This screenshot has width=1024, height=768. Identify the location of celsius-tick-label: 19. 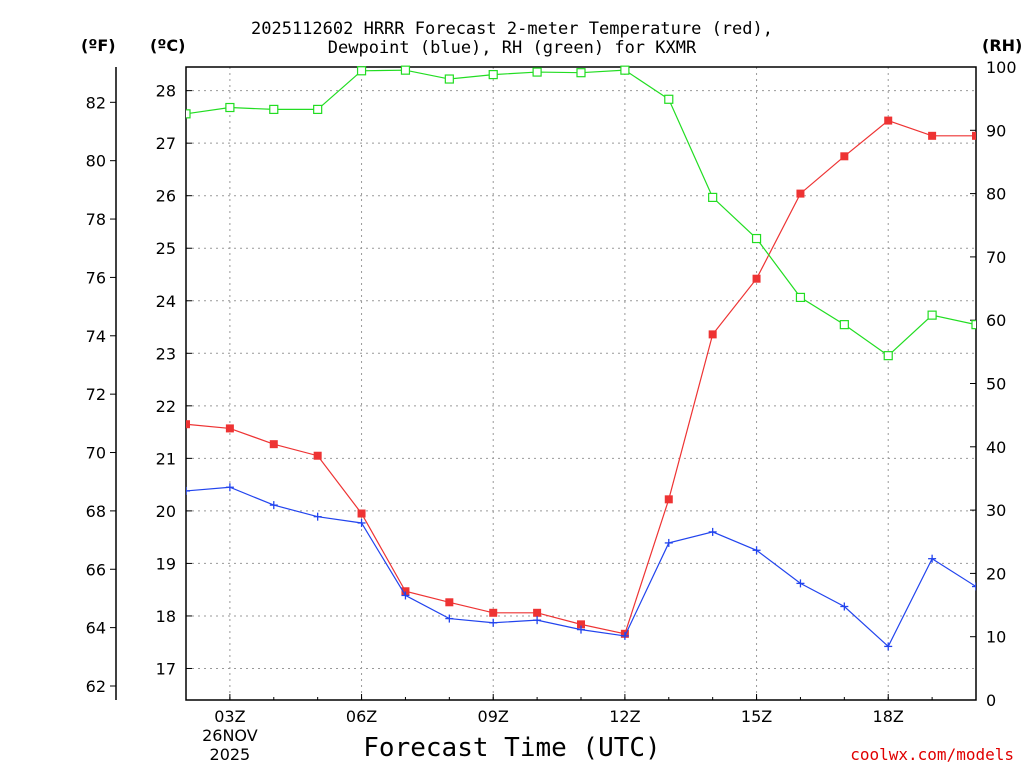
(166, 563).